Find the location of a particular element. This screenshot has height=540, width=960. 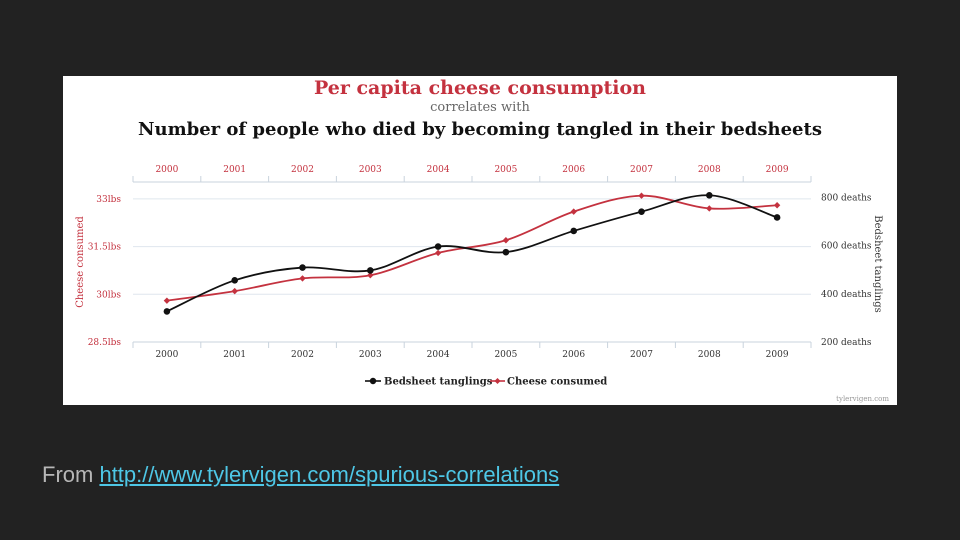

bottom-tick-label: 2003 is located at coordinates (370, 355).